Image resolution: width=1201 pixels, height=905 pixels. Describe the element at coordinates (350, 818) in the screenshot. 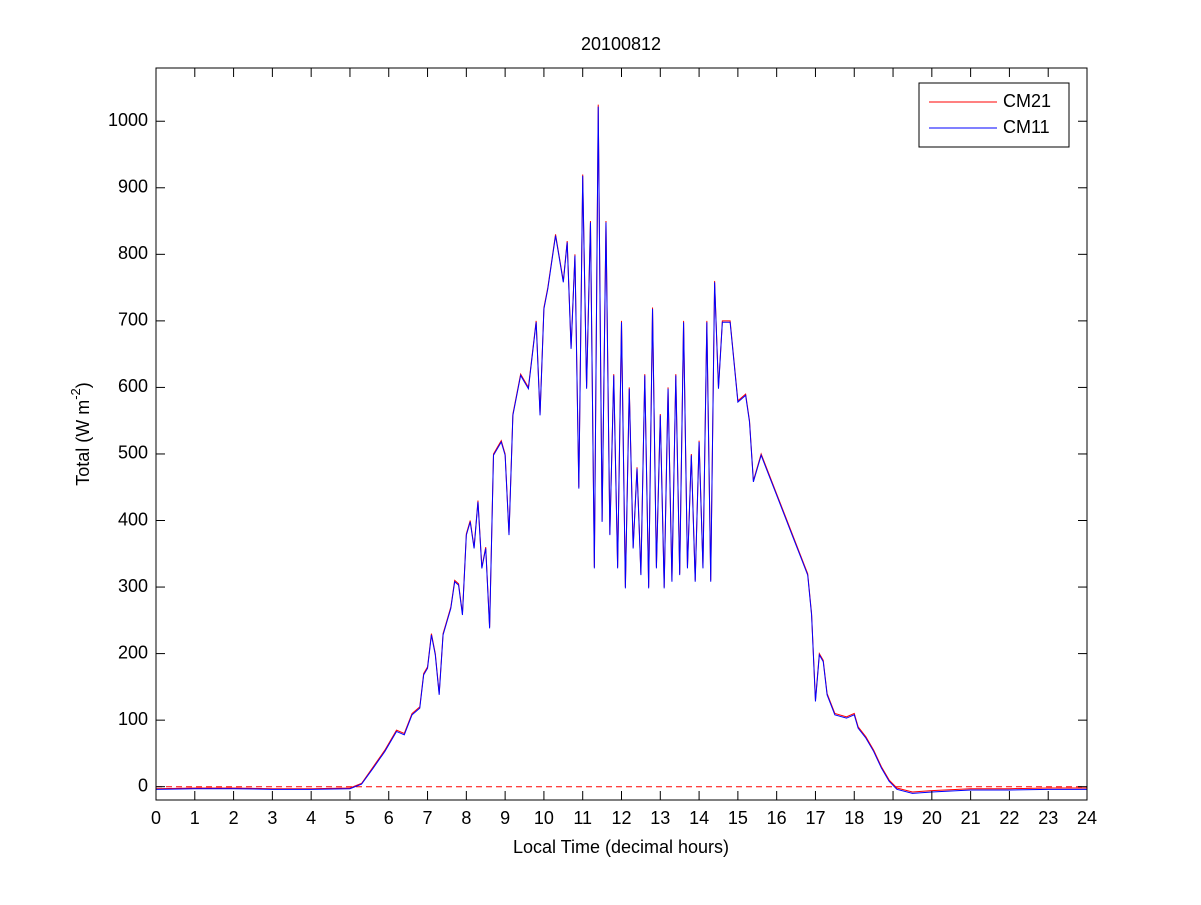

I see `x-tick-label: 5` at that location.